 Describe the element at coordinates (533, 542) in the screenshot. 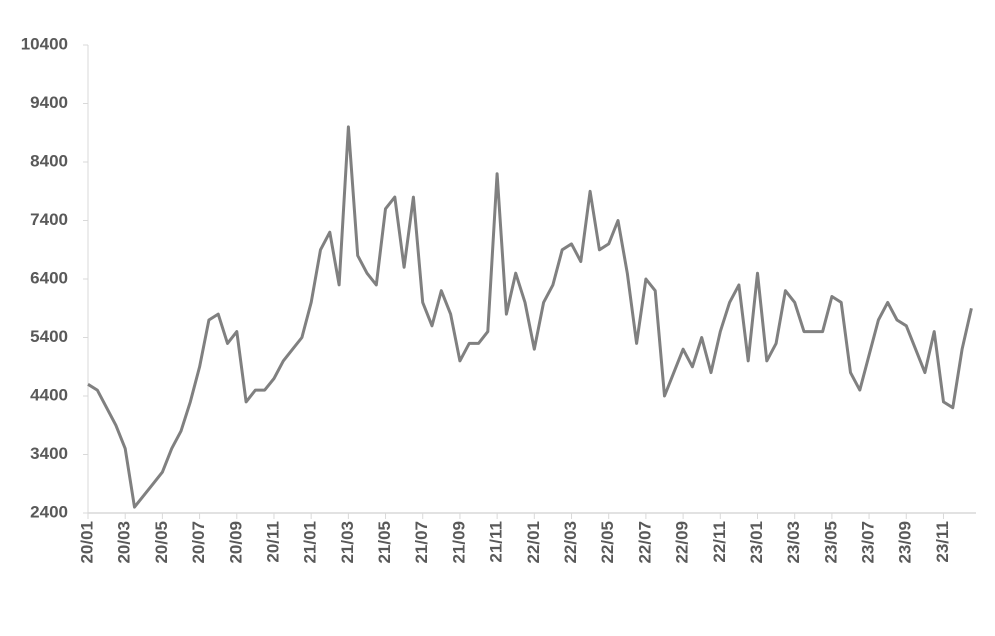

I see `x-tick-label: 22/01` at that location.